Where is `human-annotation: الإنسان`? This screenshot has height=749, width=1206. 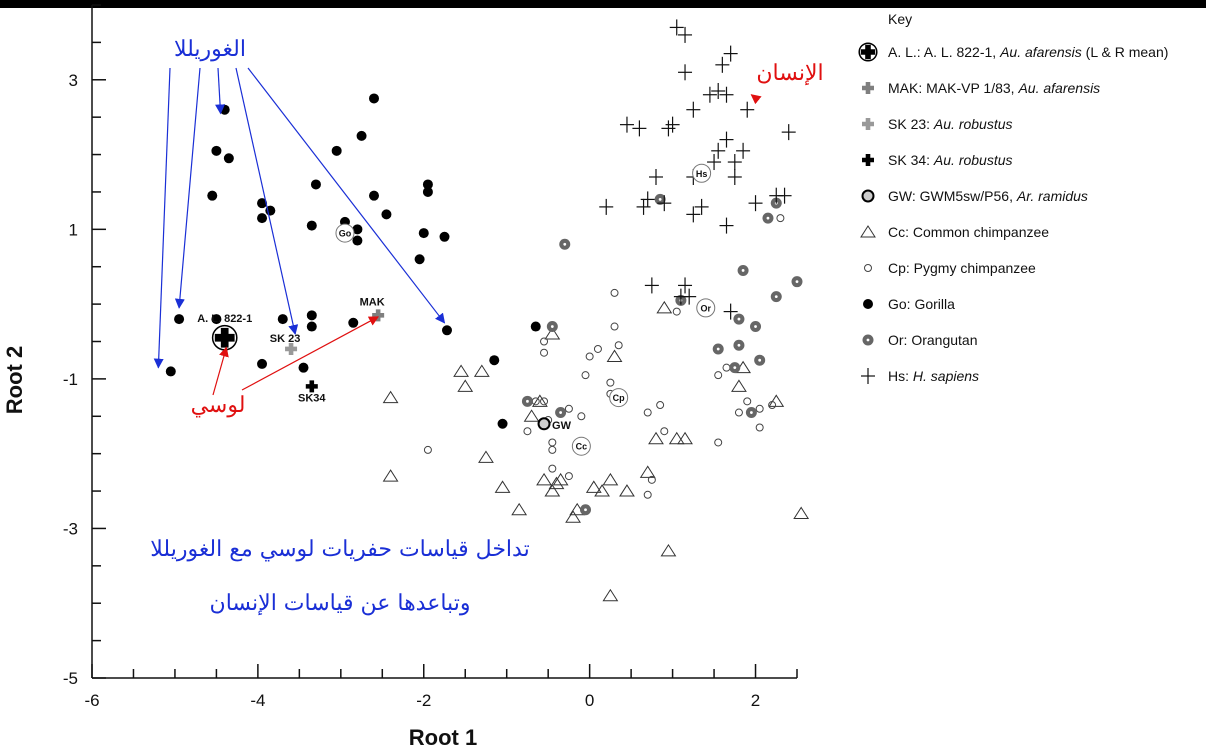 human-annotation: الإنسان is located at coordinates (789, 73).